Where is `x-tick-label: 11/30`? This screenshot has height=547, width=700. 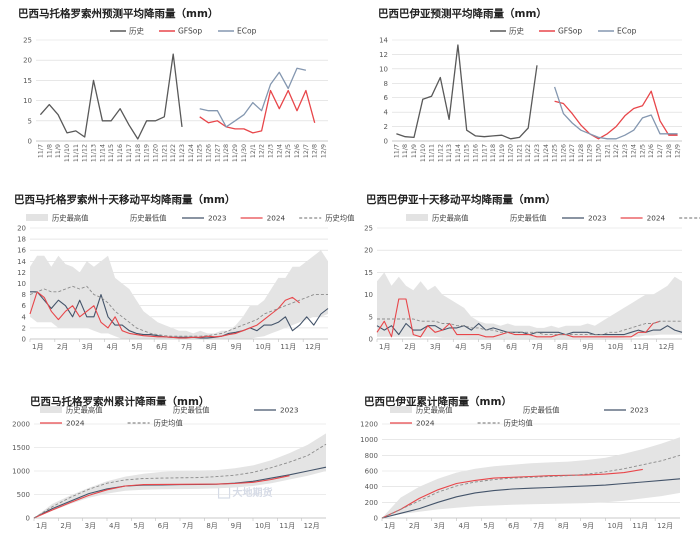
x-tick-label: 11/30 is located at coordinates (244, 153).